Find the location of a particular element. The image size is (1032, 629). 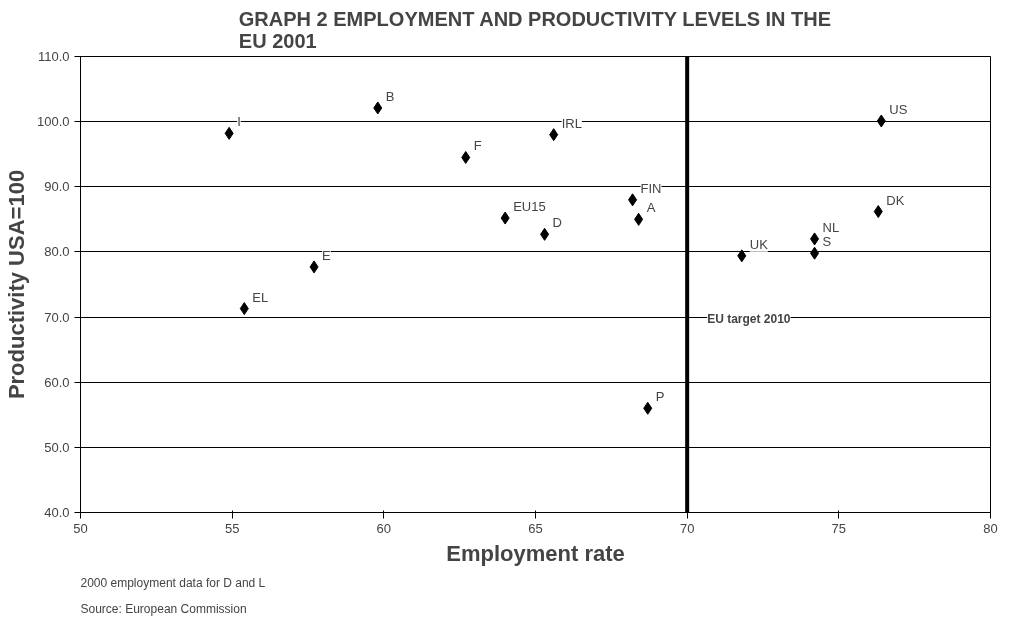

x-tick-label: 80 is located at coordinates (990, 528).